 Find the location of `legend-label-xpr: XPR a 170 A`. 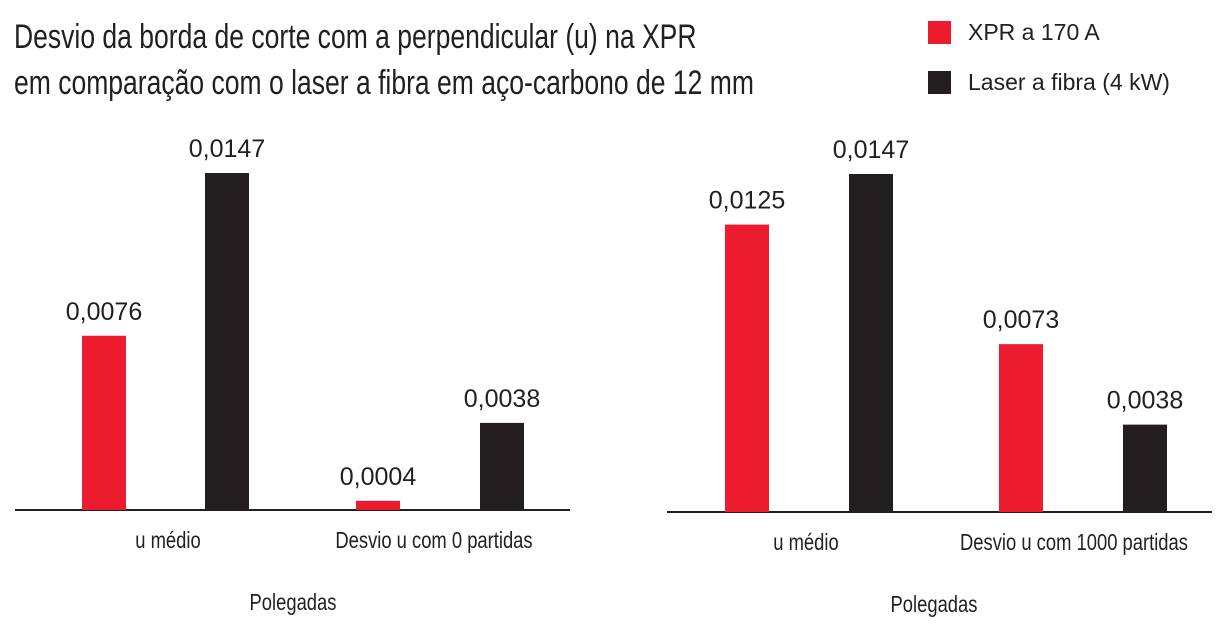

legend-label-xpr: XPR a 170 A is located at coordinates (1034, 31).